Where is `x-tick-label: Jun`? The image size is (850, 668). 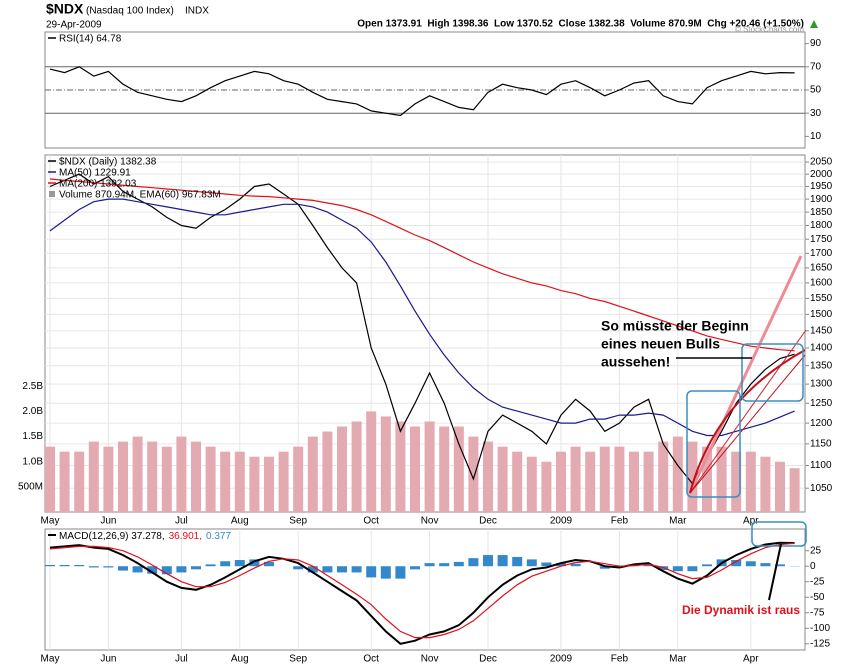 x-tick-label: Jun is located at coordinates (108, 521).